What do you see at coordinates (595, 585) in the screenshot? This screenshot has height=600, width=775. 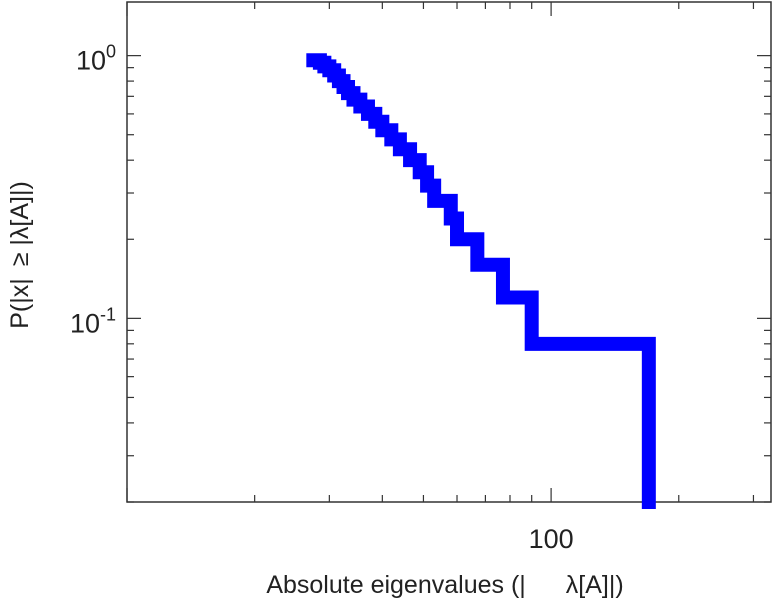 I see `x-axis-title-part-2: λ[A]|)` at bounding box center [595, 585].